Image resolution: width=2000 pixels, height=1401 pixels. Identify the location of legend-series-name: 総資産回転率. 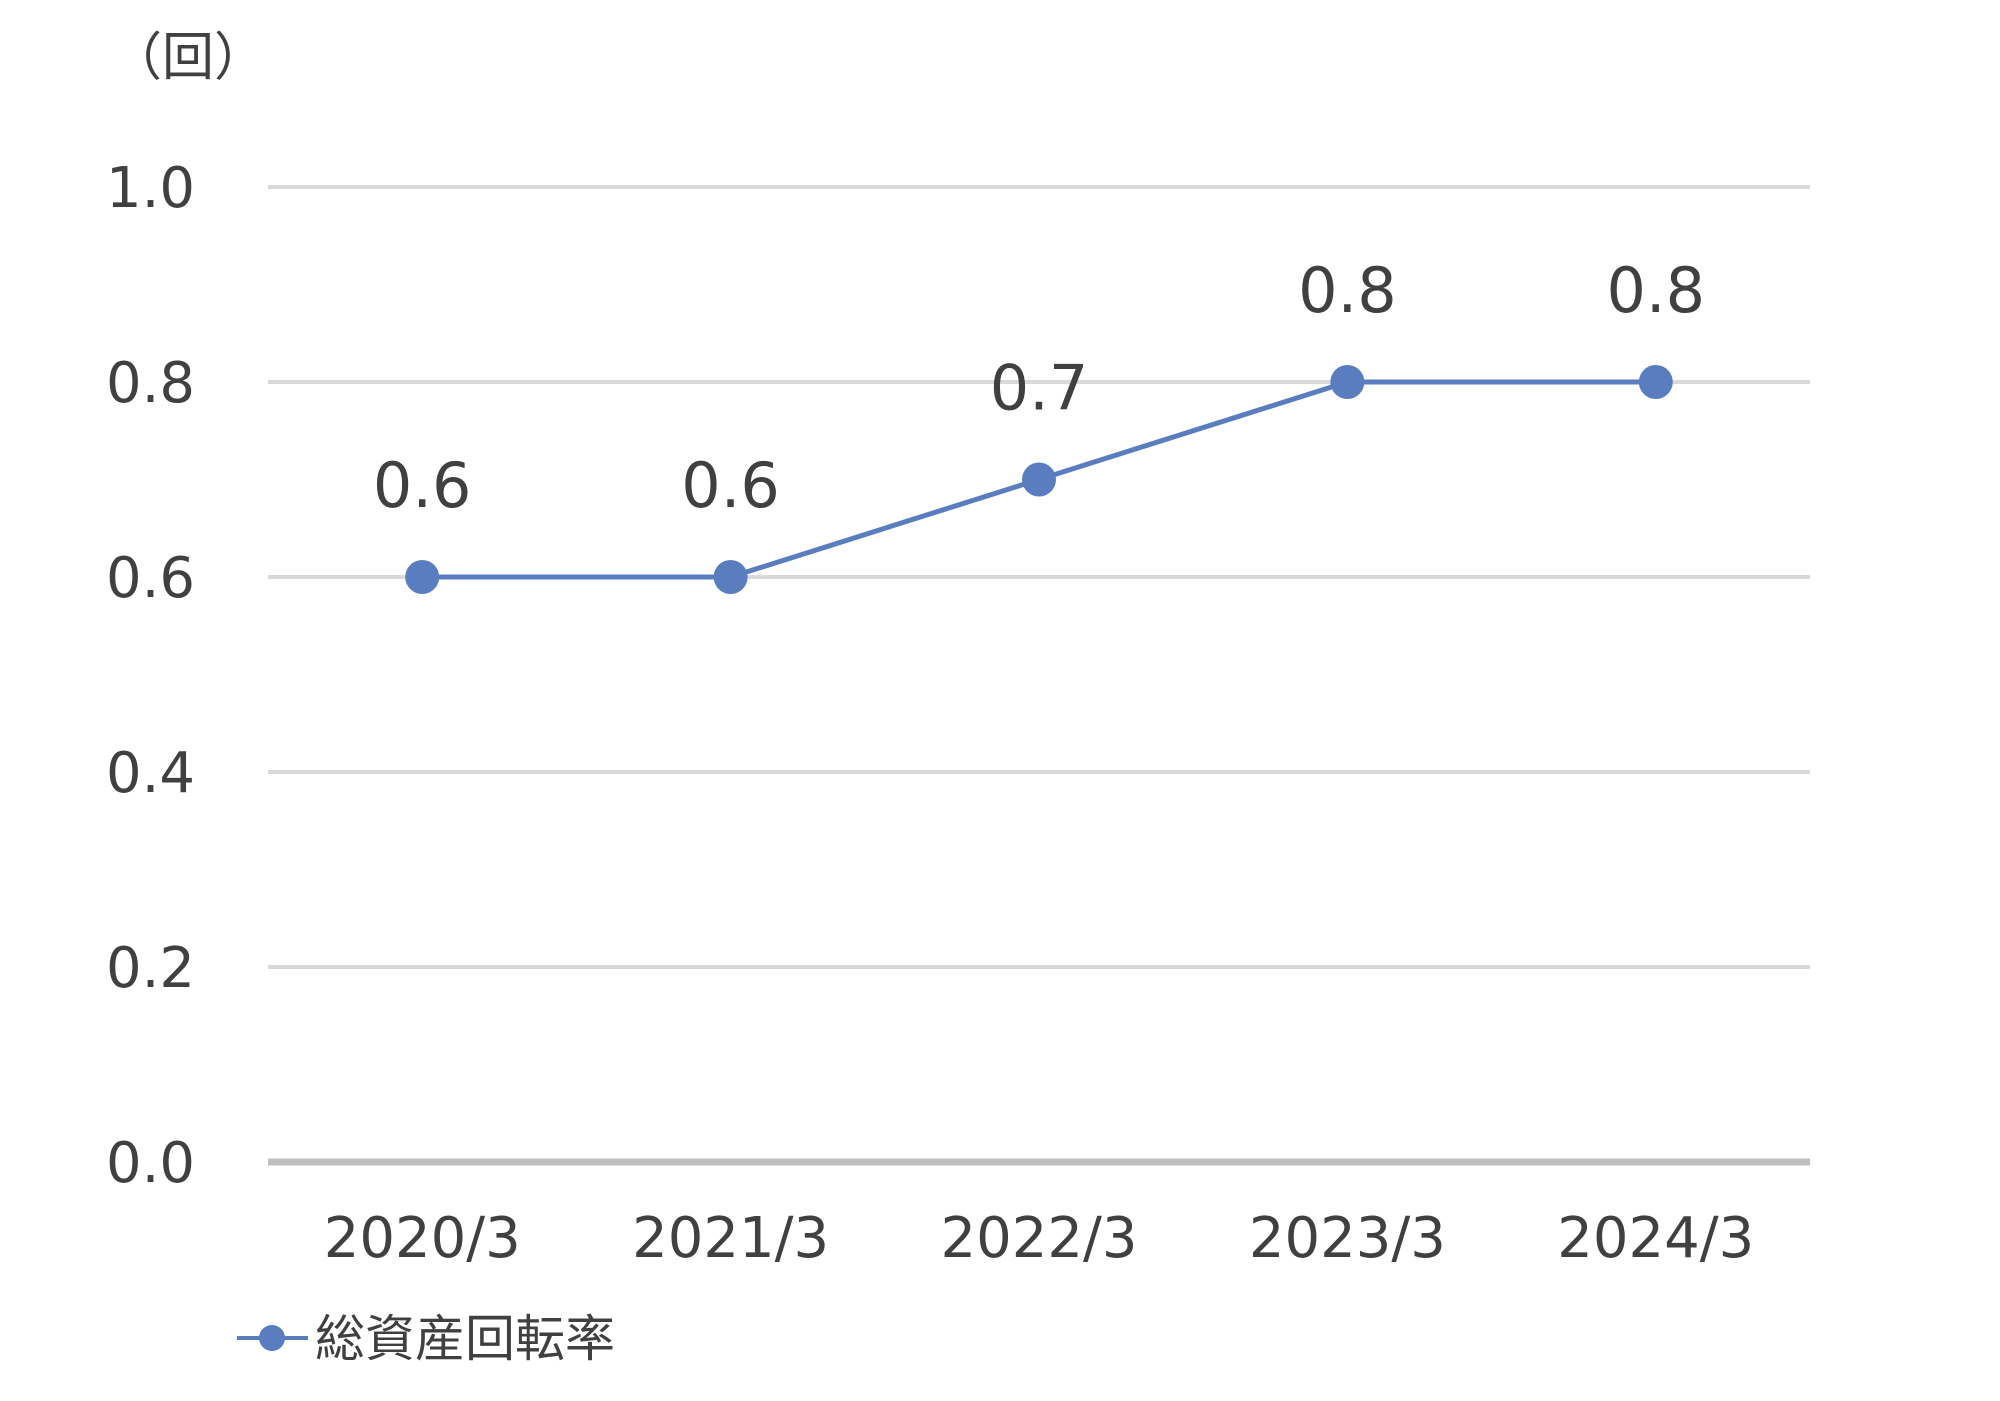
(465, 1339).